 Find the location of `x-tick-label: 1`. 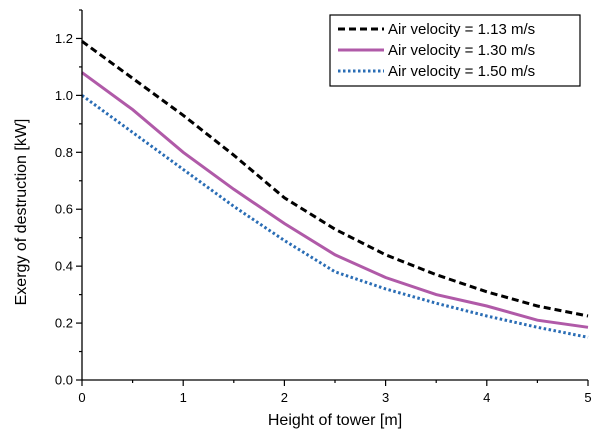

x-tick-label: 1 is located at coordinates (183, 397).